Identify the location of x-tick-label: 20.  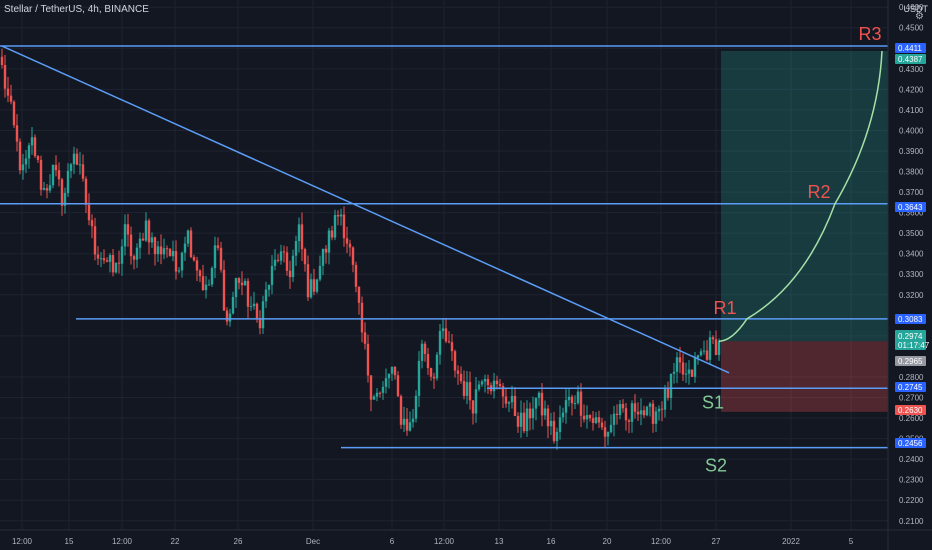
(607, 541).